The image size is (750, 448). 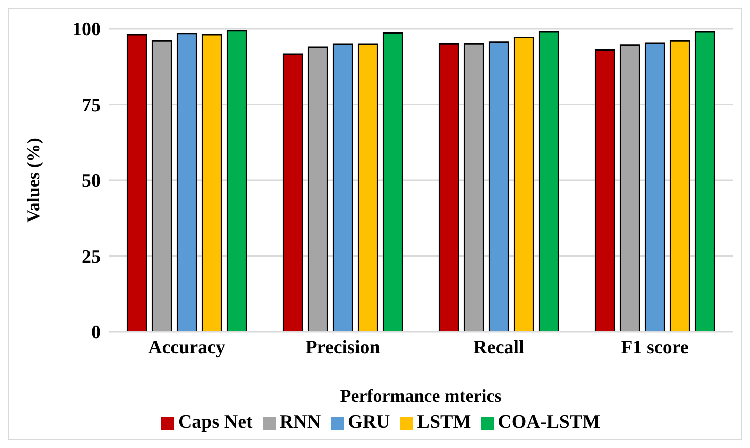 I want to click on y-tick-label: 50, so click(x=91, y=181).